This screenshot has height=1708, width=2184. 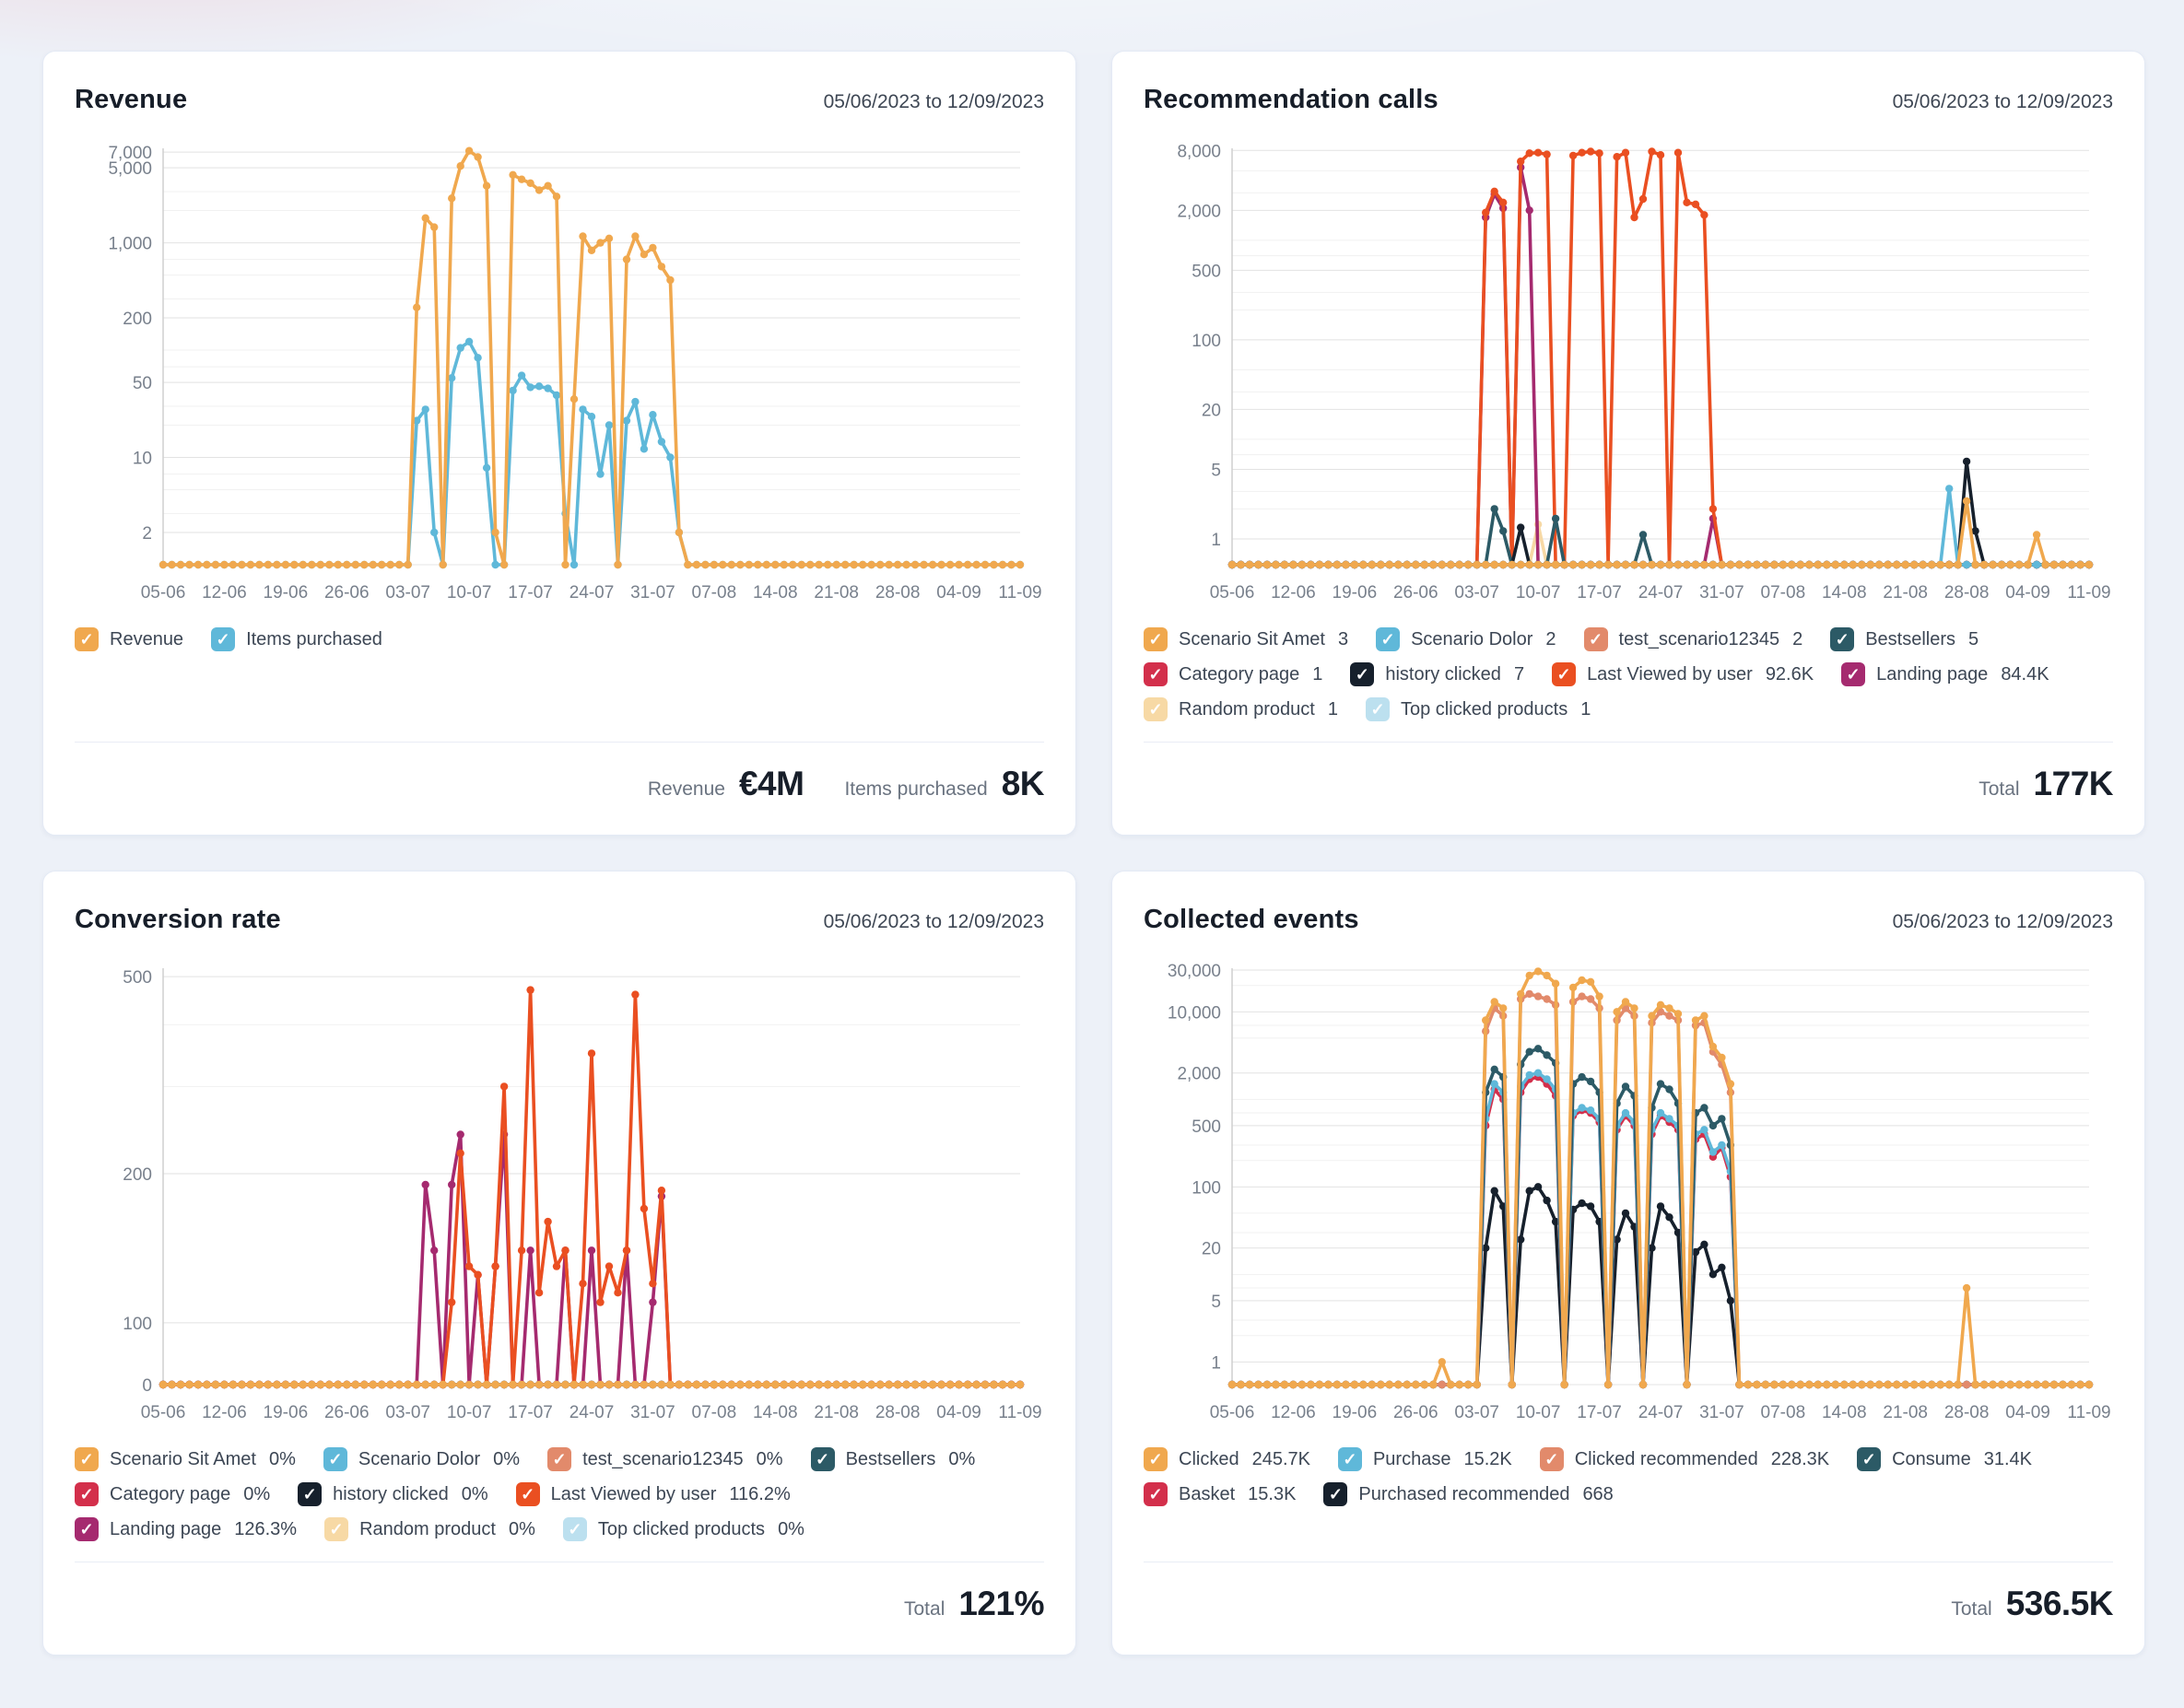 What do you see at coordinates (683, 1529) in the screenshot?
I see `legend-item-top-clicked-products: Top clicked products 0%` at bounding box center [683, 1529].